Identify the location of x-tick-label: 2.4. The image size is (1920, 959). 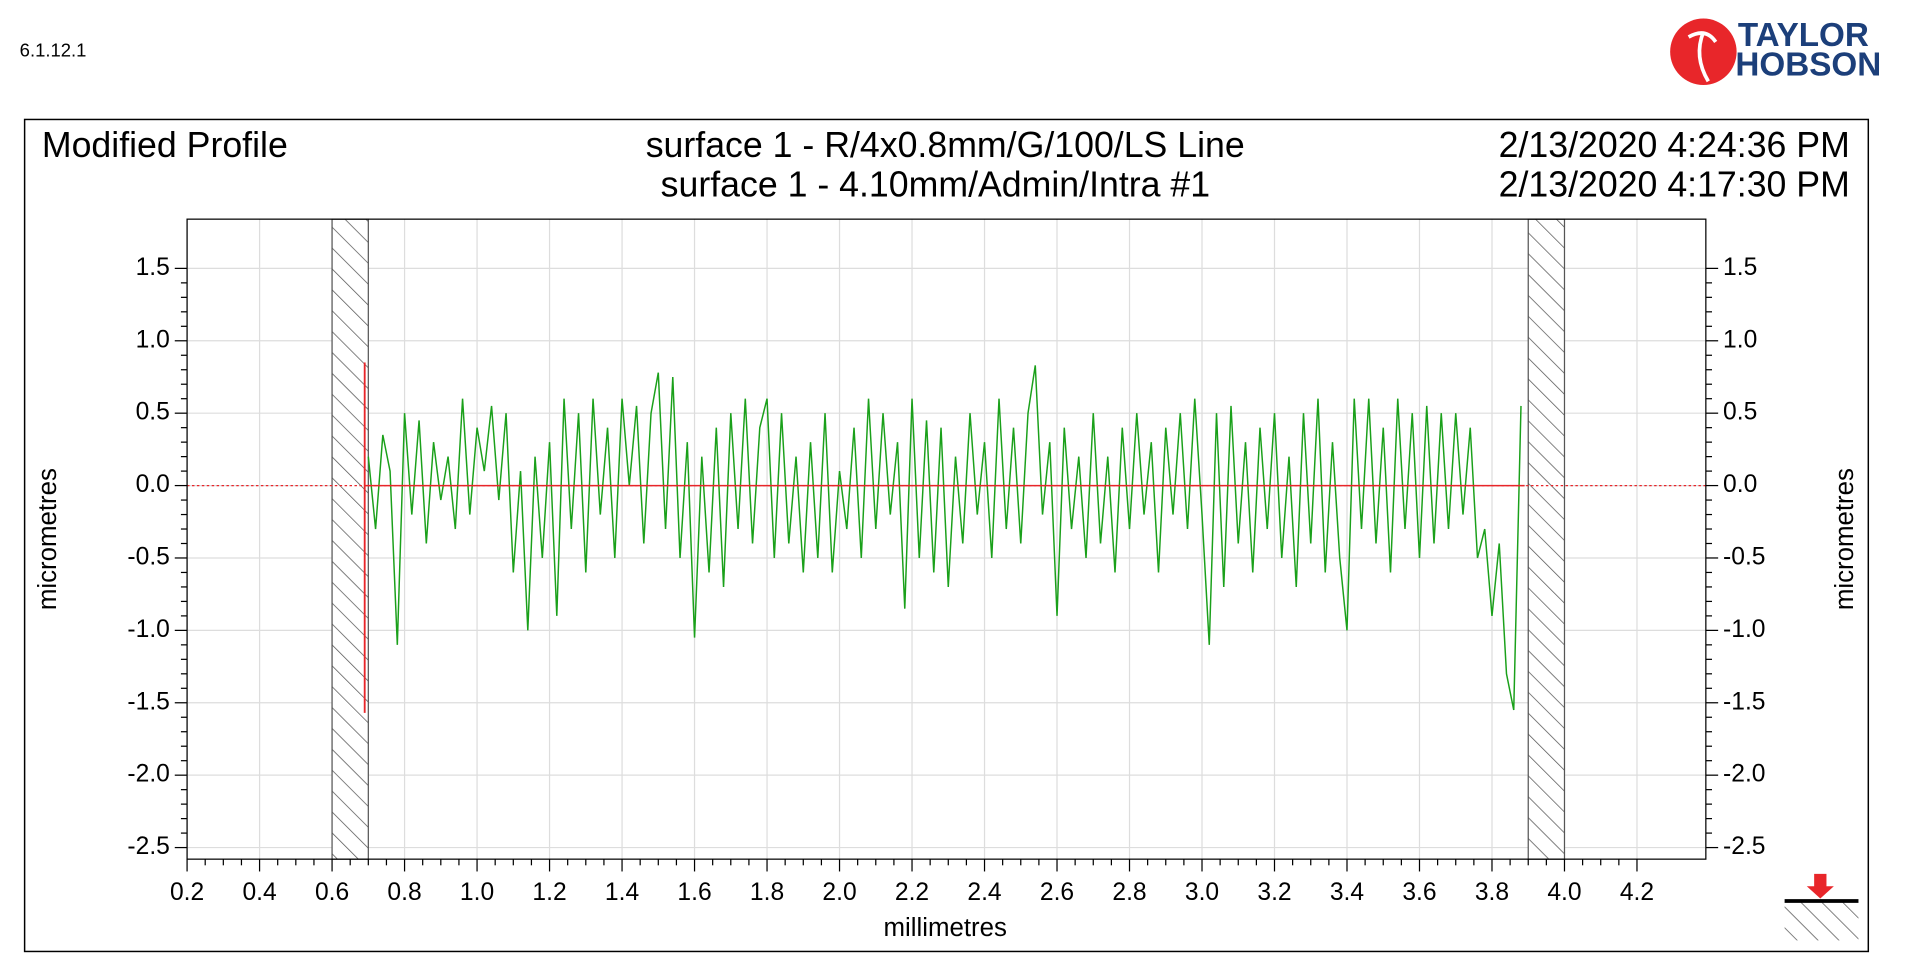
(984, 892).